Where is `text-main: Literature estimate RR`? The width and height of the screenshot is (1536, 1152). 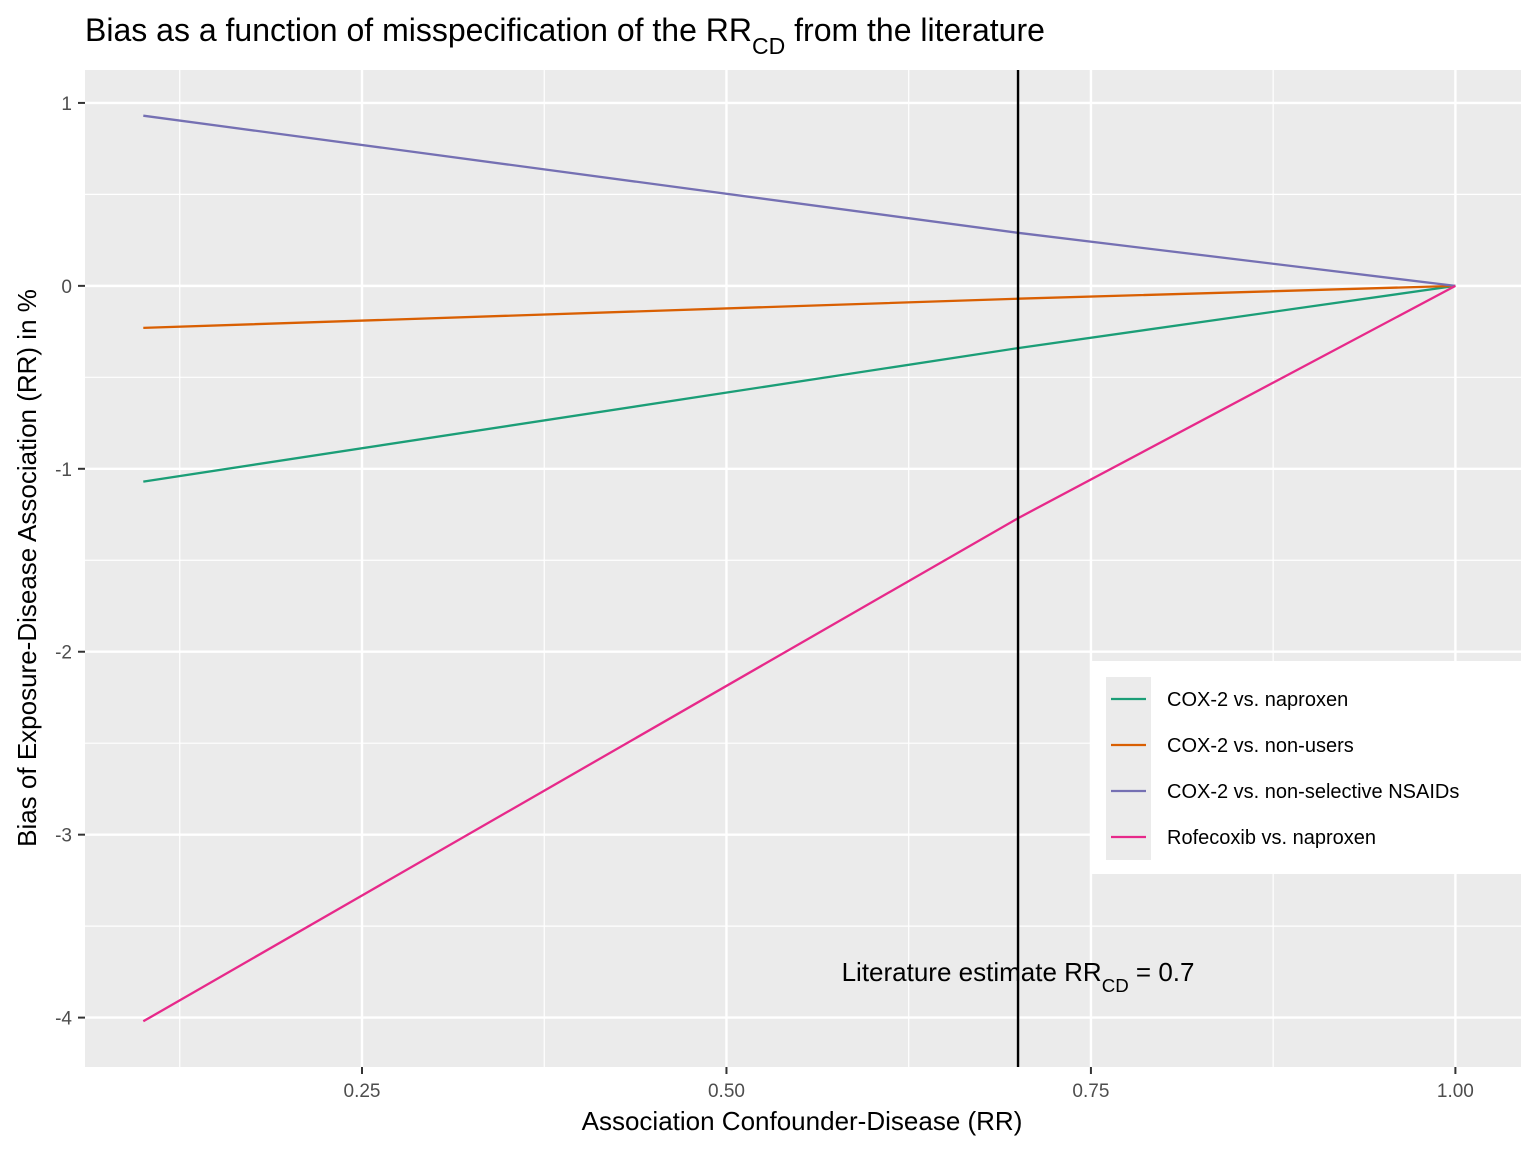
text-main: Literature estimate RR is located at coordinates (972, 972).